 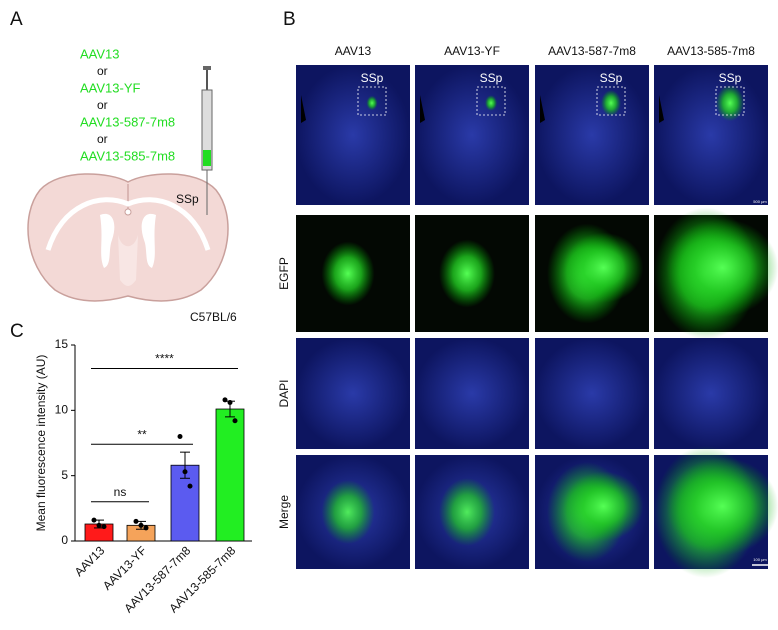 What do you see at coordinates (128, 237) in the screenshot?
I see `brain` at bounding box center [128, 237].